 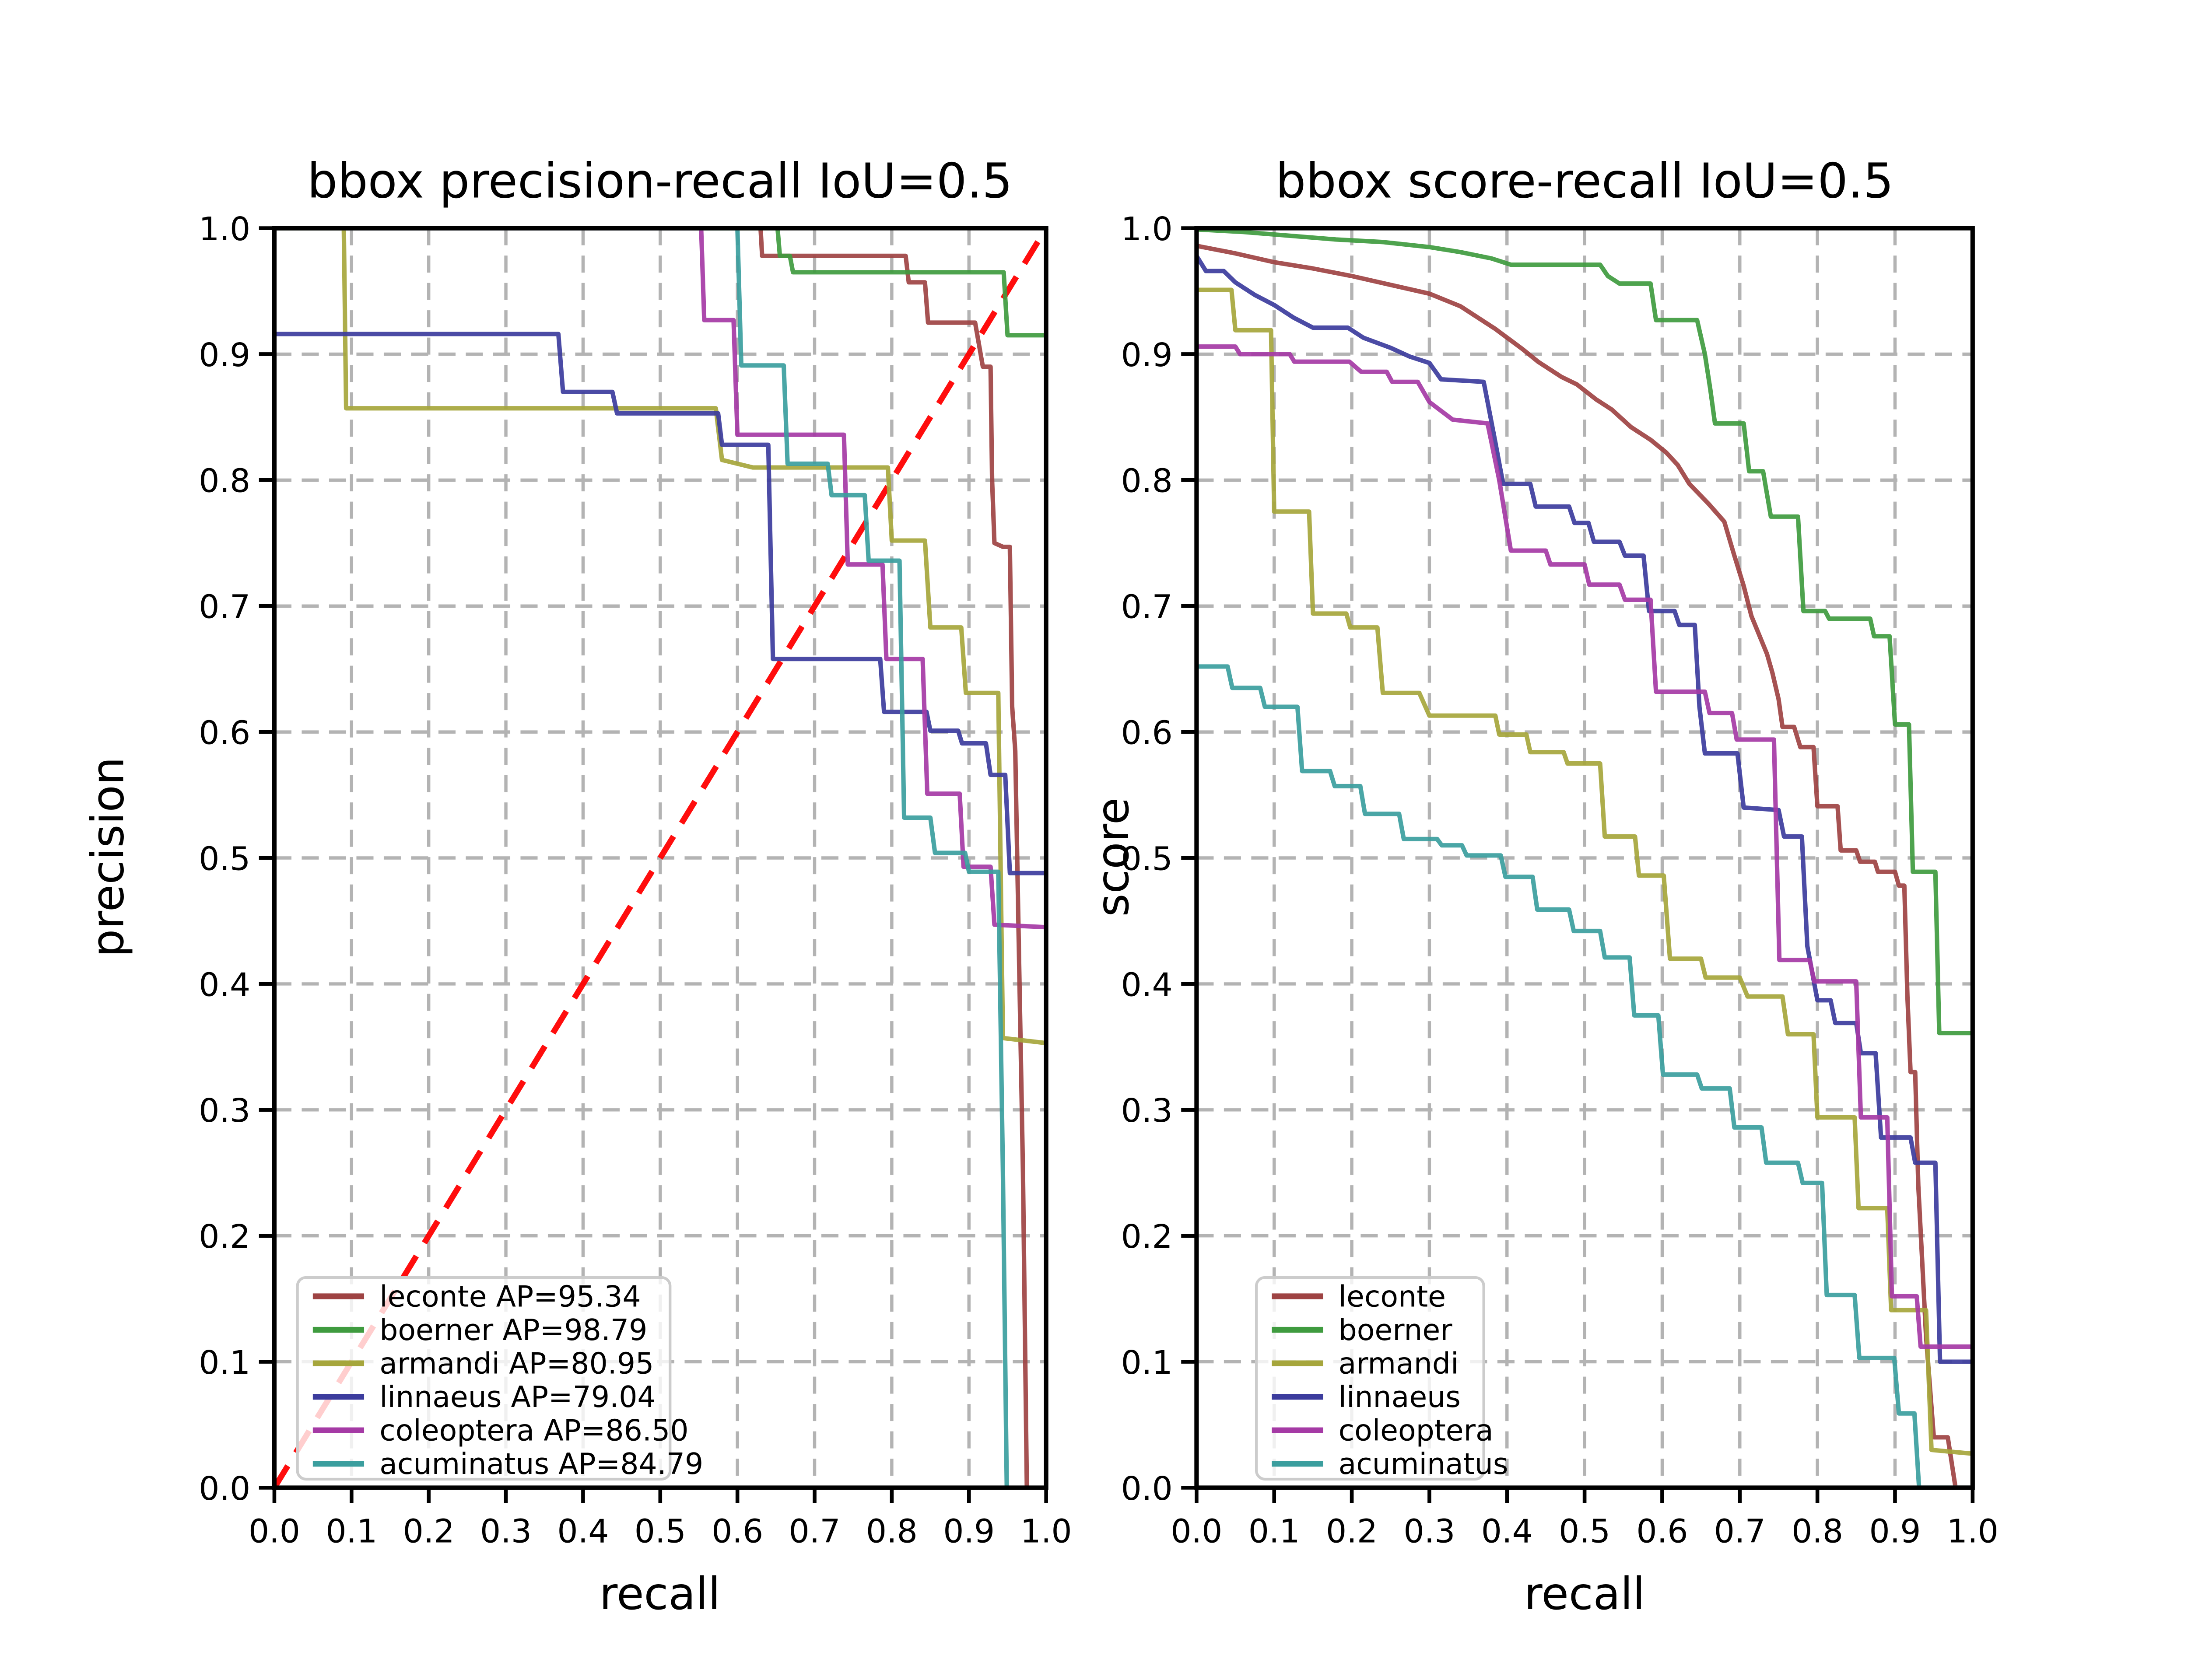 What do you see at coordinates (660, 282) in the screenshot?
I see `series-boerner` at bounding box center [660, 282].